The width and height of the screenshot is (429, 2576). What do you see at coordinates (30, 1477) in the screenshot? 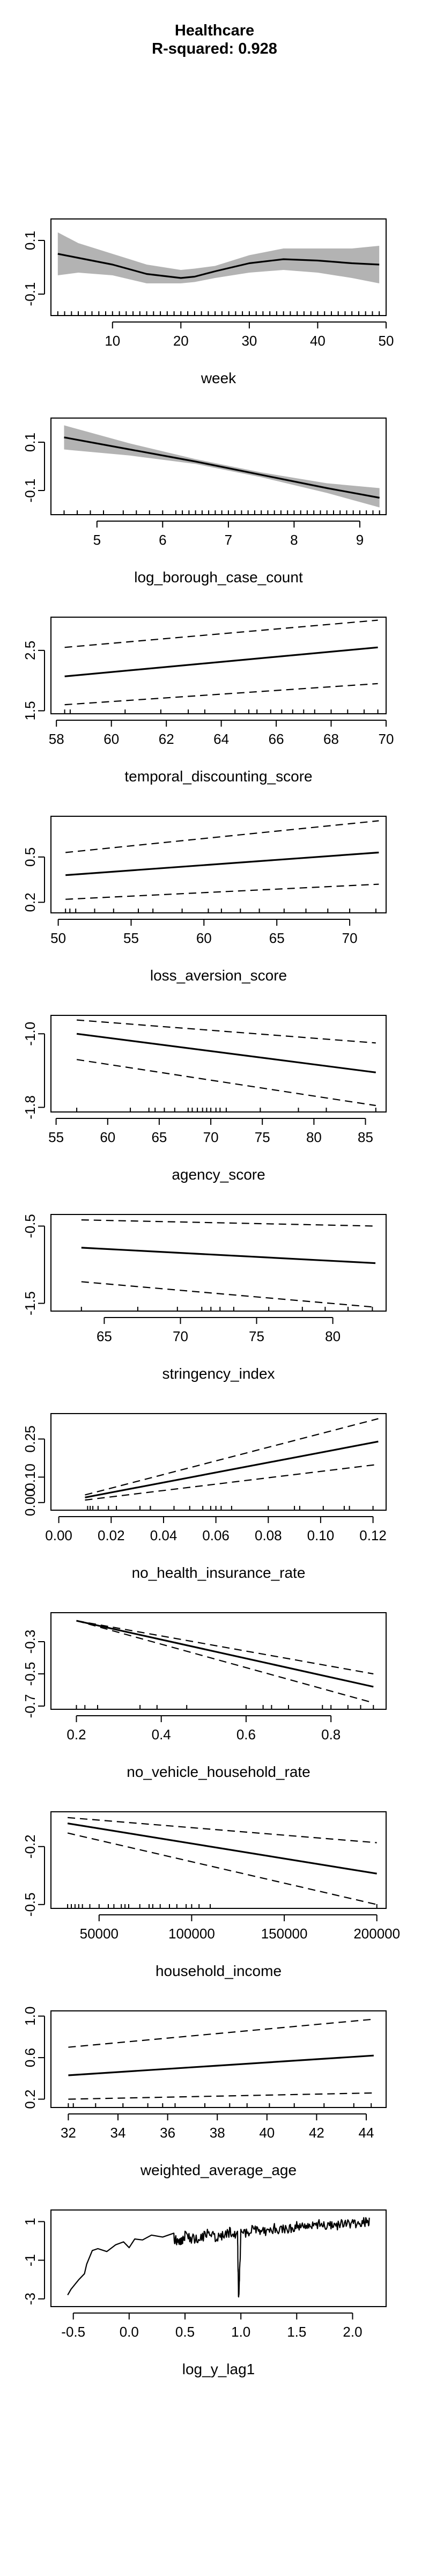
I see `y-tick-label: 0.10` at bounding box center [30, 1477].